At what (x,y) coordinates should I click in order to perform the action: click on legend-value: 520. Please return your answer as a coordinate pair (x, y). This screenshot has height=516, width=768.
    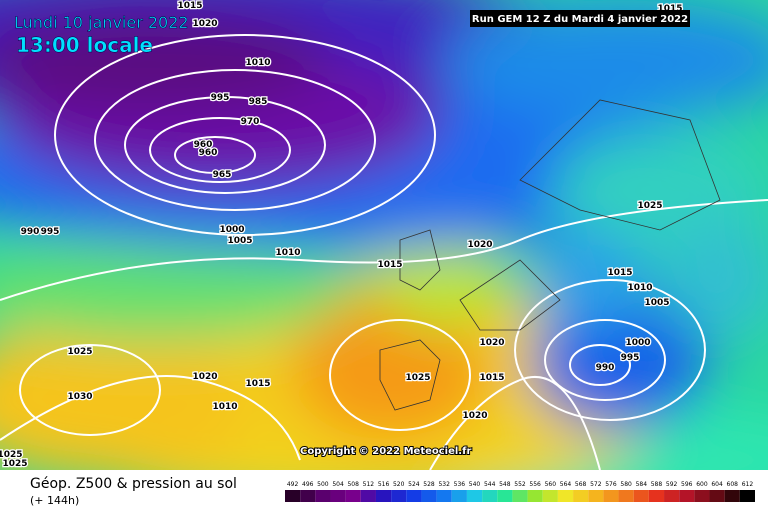
    Looking at the image, I should click on (399, 484).